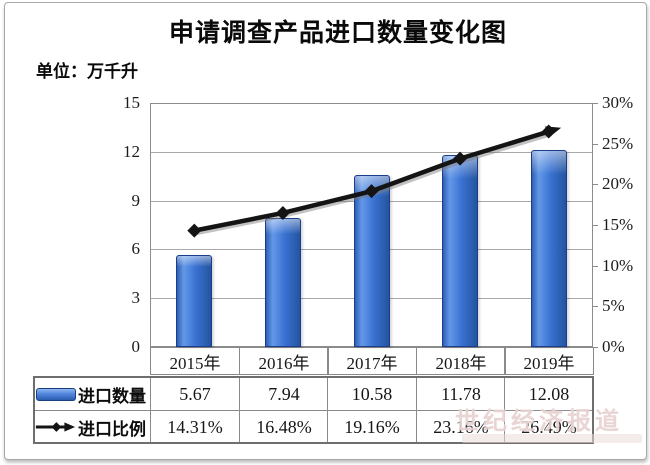 Image resolution: width=650 pixels, height=465 pixels. I want to click on ratio-cell-2016年: 16.48%, so click(284, 427).